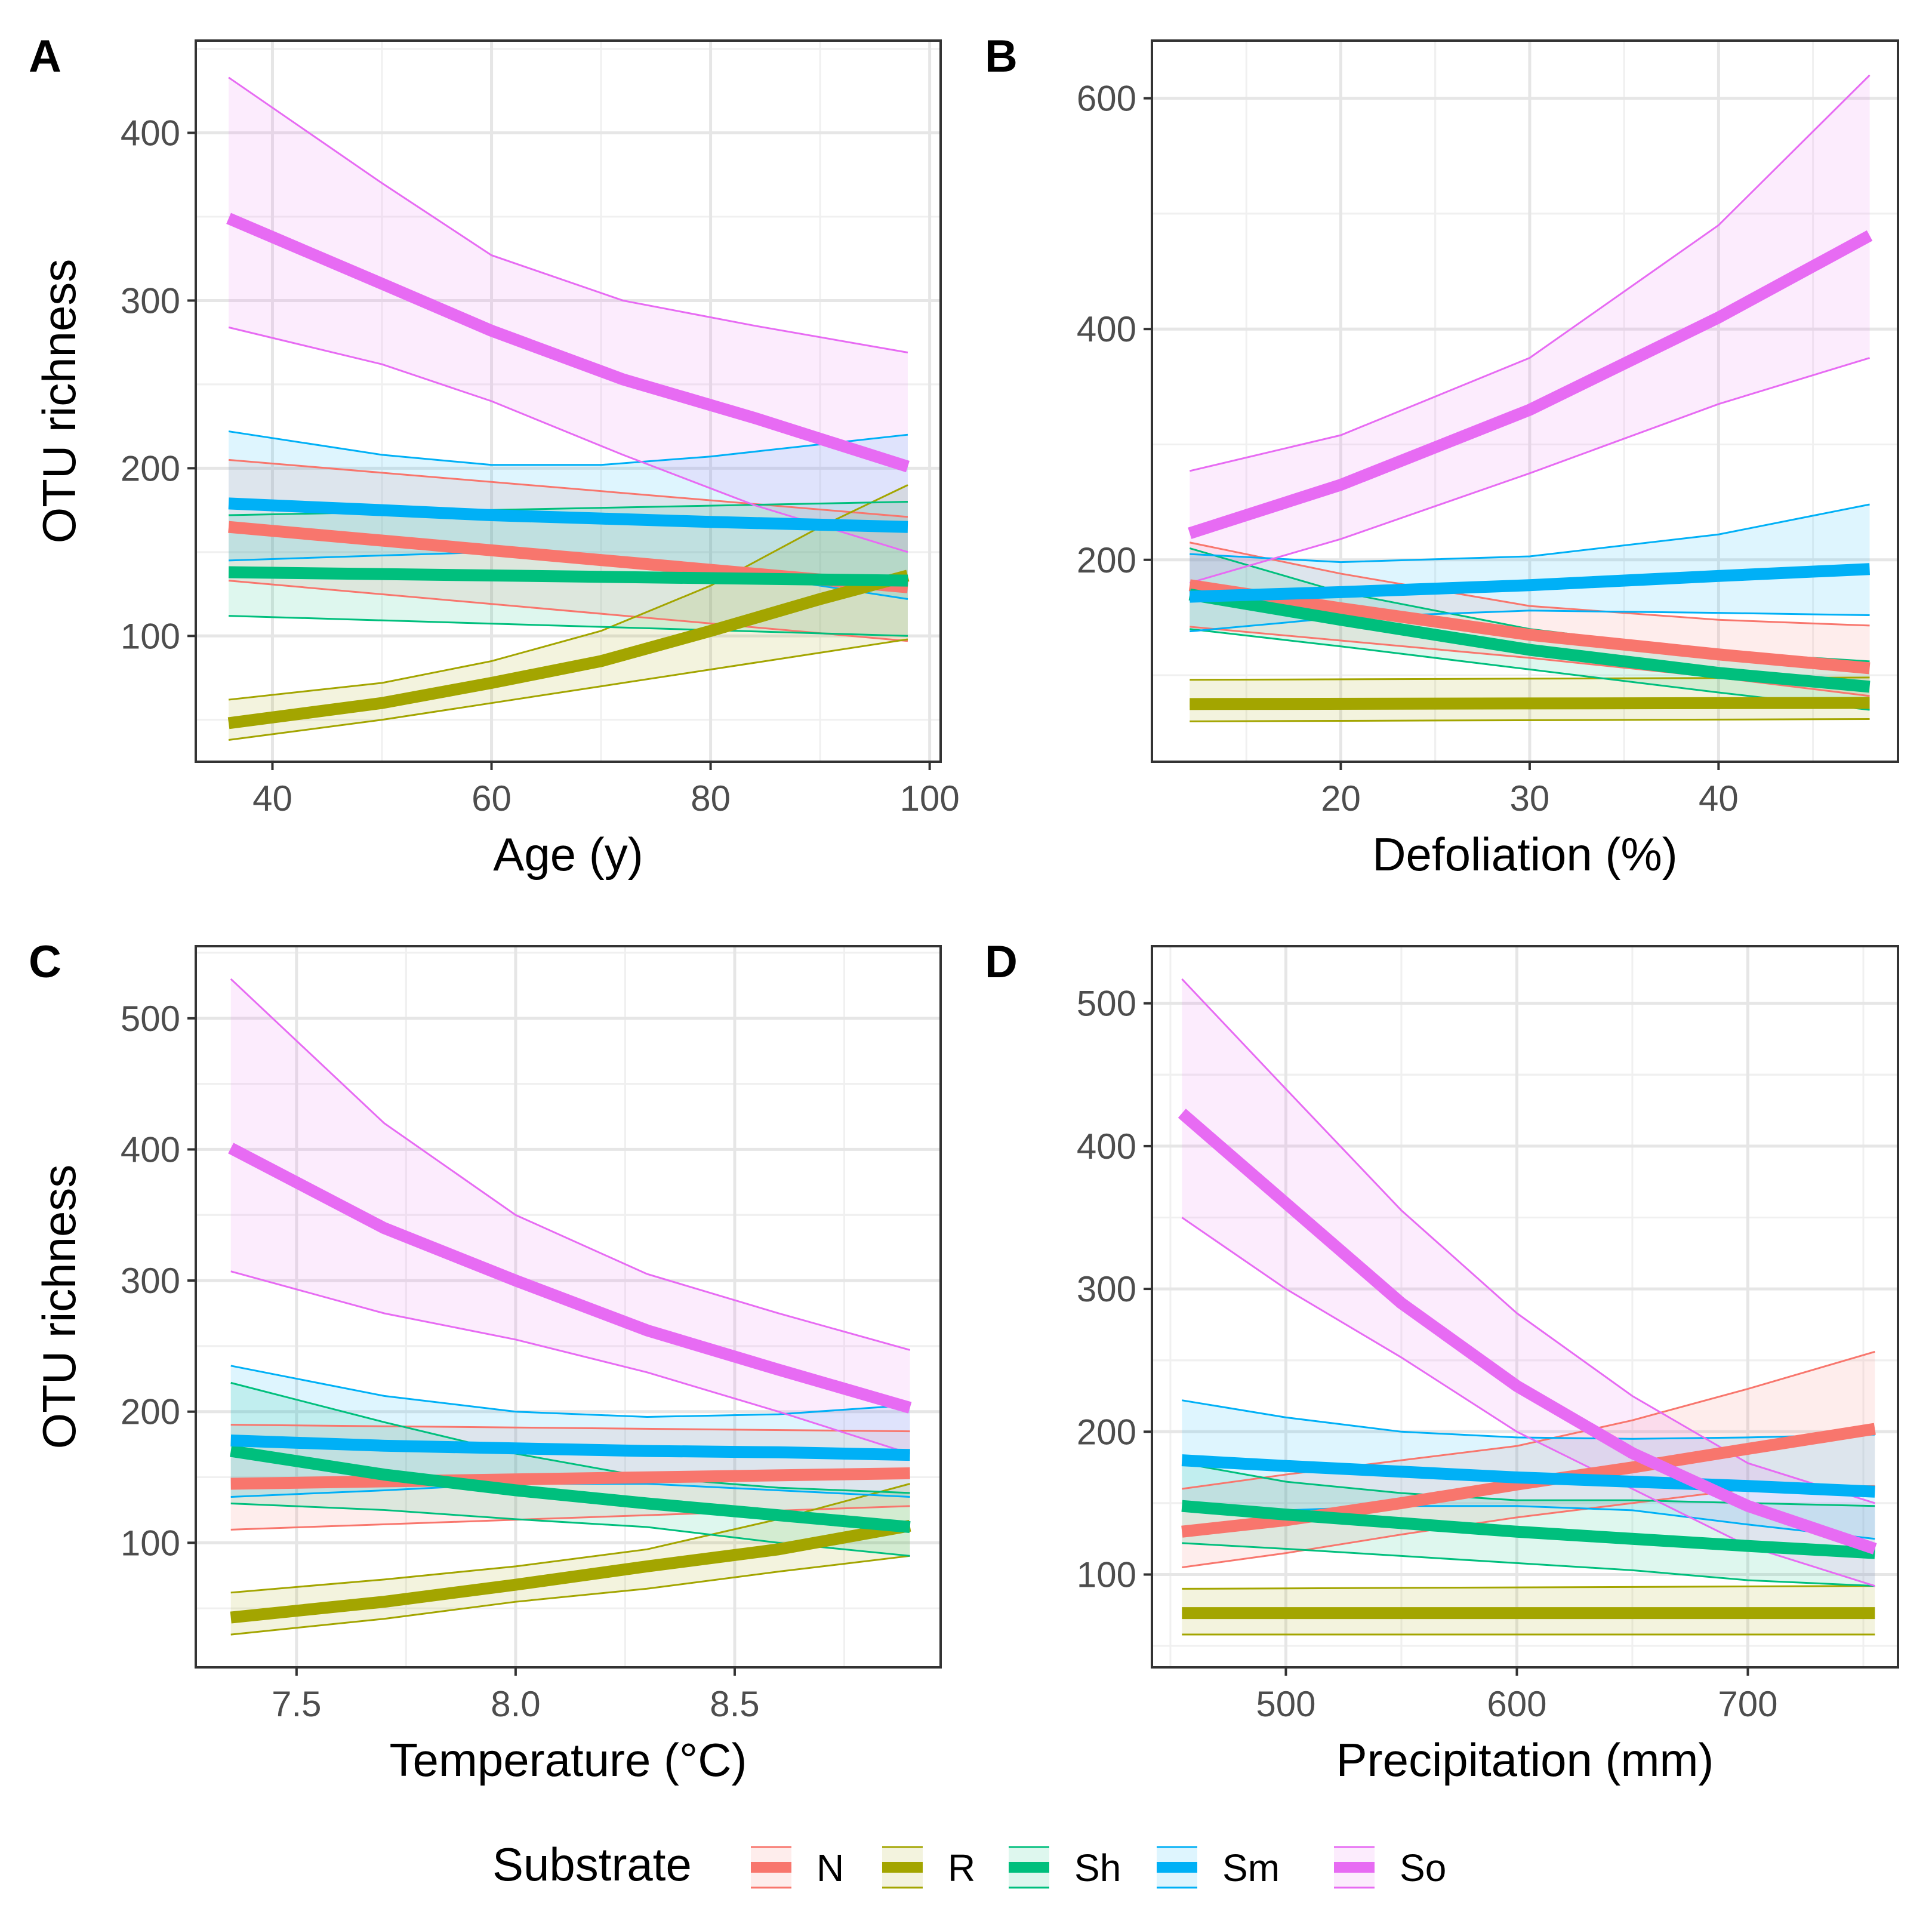  Describe the element at coordinates (1747, 1704) in the screenshot. I see `x-tick-label: 700` at that location.